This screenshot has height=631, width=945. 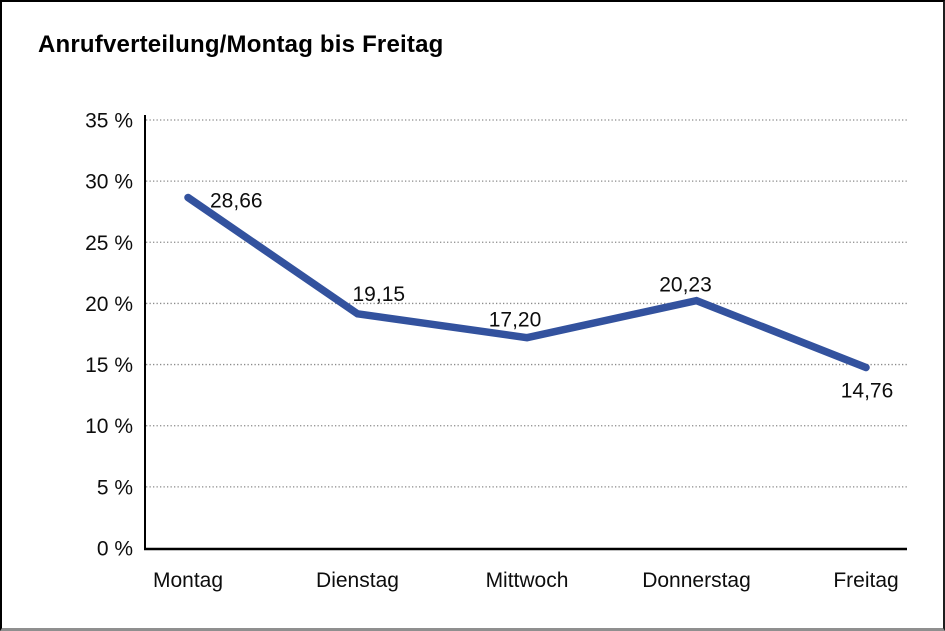 What do you see at coordinates (379, 294) in the screenshot?
I see `data-label: 19,15` at bounding box center [379, 294].